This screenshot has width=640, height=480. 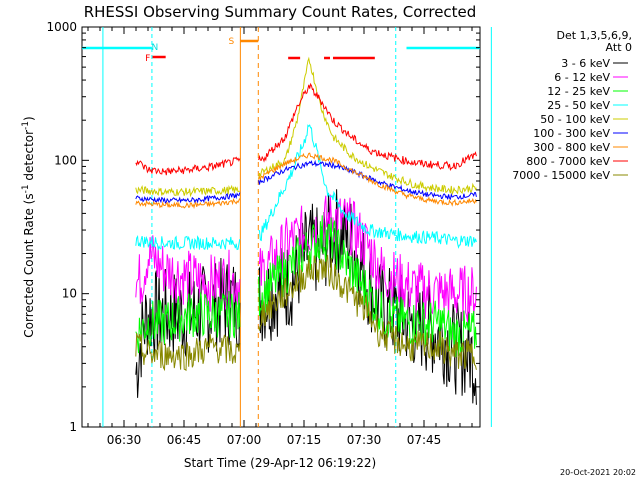 I want to click on legend-label-2: 12 - 25 keV, so click(x=578, y=91).